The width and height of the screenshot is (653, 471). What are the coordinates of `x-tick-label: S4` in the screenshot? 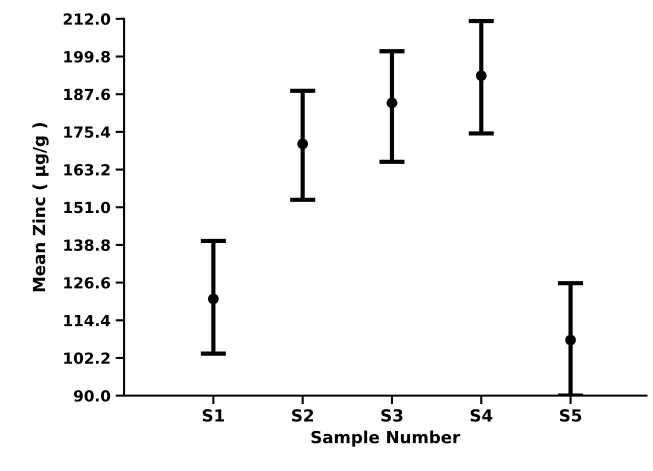 It's located at (481, 415).